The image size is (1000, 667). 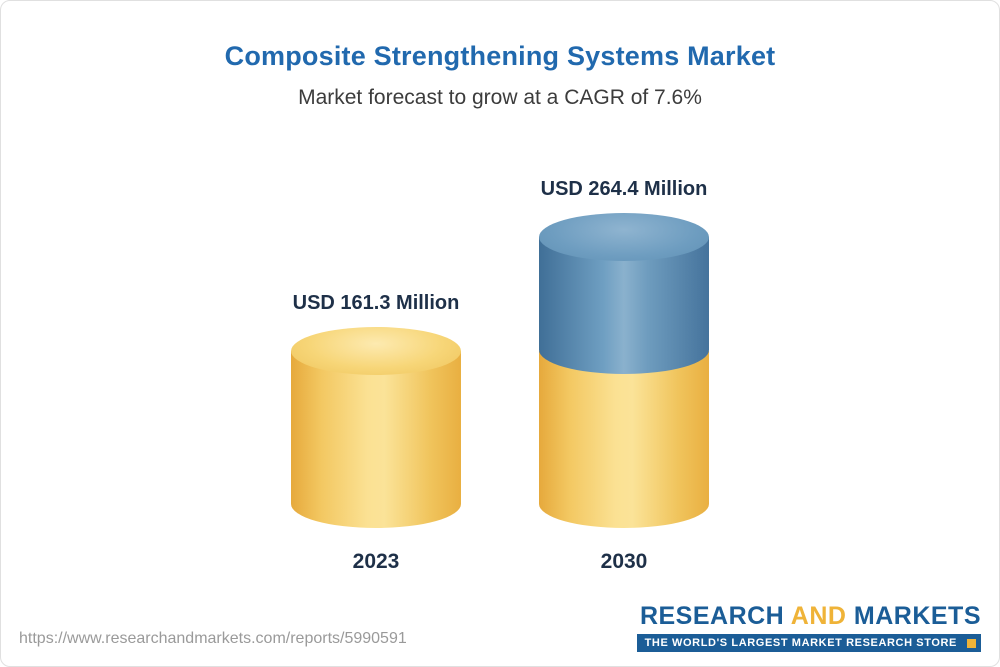 I want to click on cylinder-bar-2030, so click(x=624, y=370).